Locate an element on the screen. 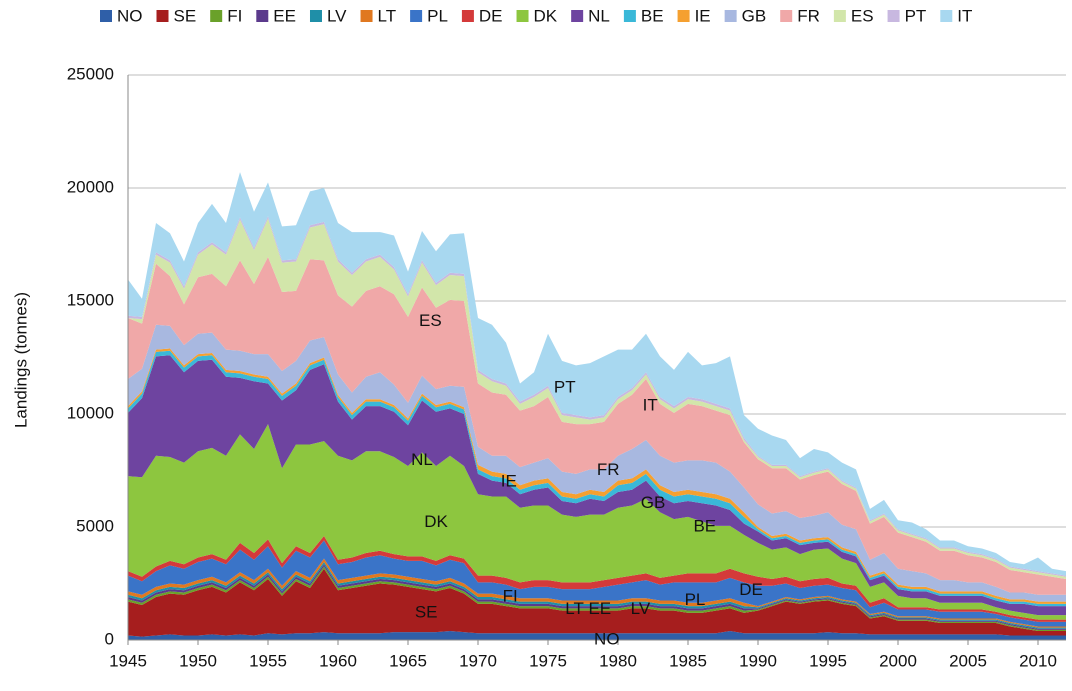  area-label: SE is located at coordinates (426, 611).